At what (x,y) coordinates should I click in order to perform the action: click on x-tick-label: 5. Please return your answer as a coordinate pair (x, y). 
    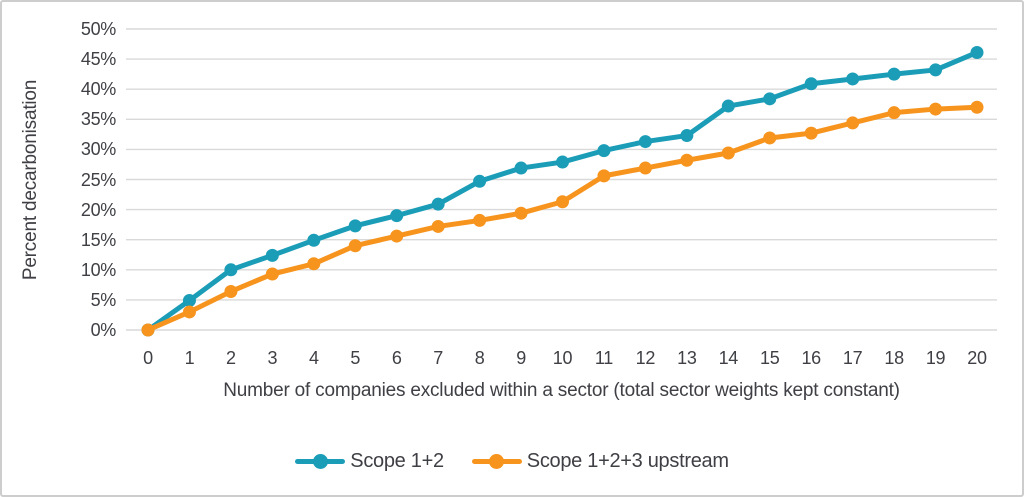
    Looking at the image, I should click on (355, 358).